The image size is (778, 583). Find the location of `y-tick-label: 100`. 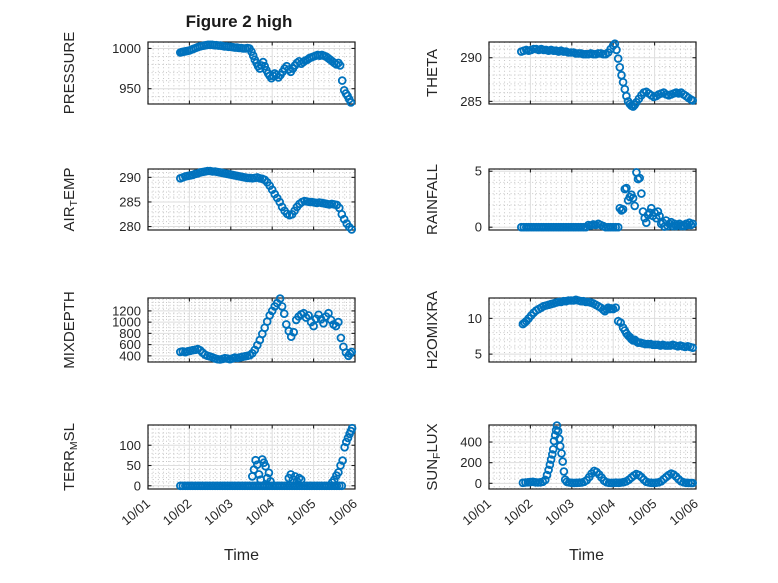

y-tick-label: 100 is located at coordinates (130, 445).